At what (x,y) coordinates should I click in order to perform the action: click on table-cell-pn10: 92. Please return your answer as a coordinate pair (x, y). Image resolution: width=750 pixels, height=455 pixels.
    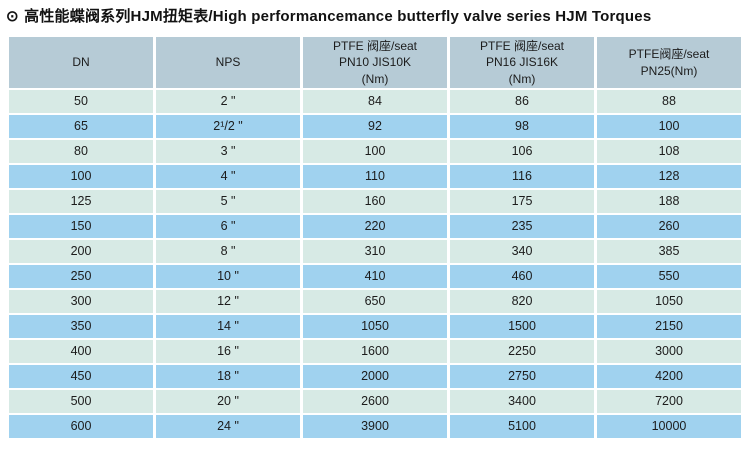
    Looking at the image, I should click on (375, 126).